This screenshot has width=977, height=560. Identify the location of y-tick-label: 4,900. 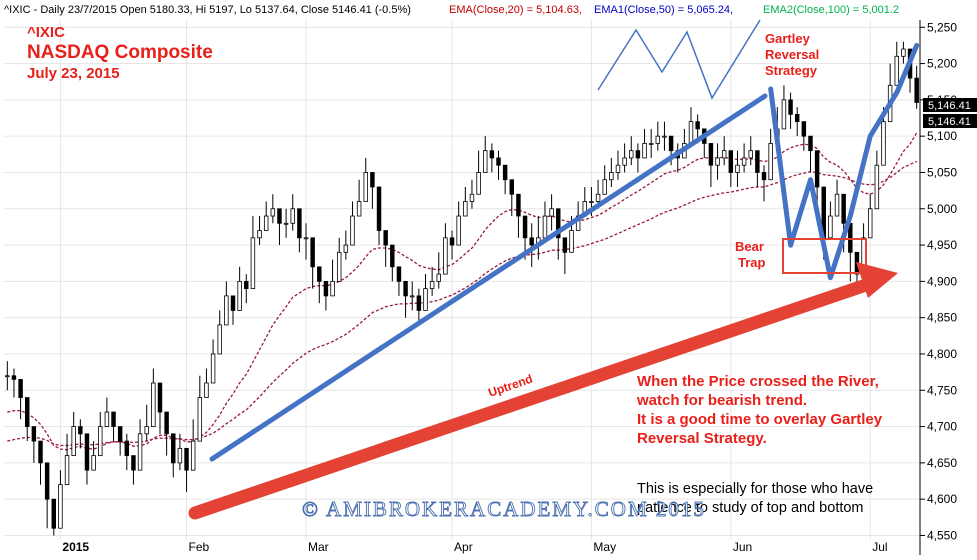
(942, 281).